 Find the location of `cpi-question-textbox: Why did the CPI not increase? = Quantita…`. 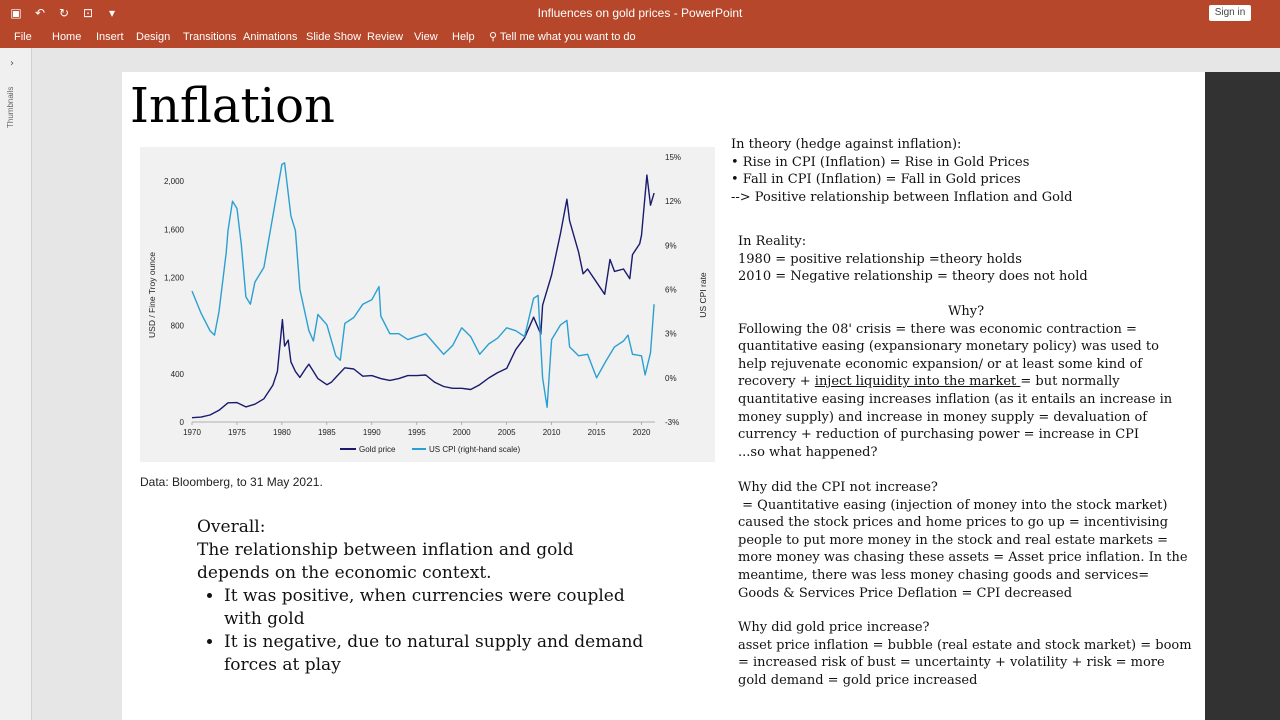

cpi-question-textbox: Why did the CPI not increase? = Quantita… is located at coordinates (963, 540).